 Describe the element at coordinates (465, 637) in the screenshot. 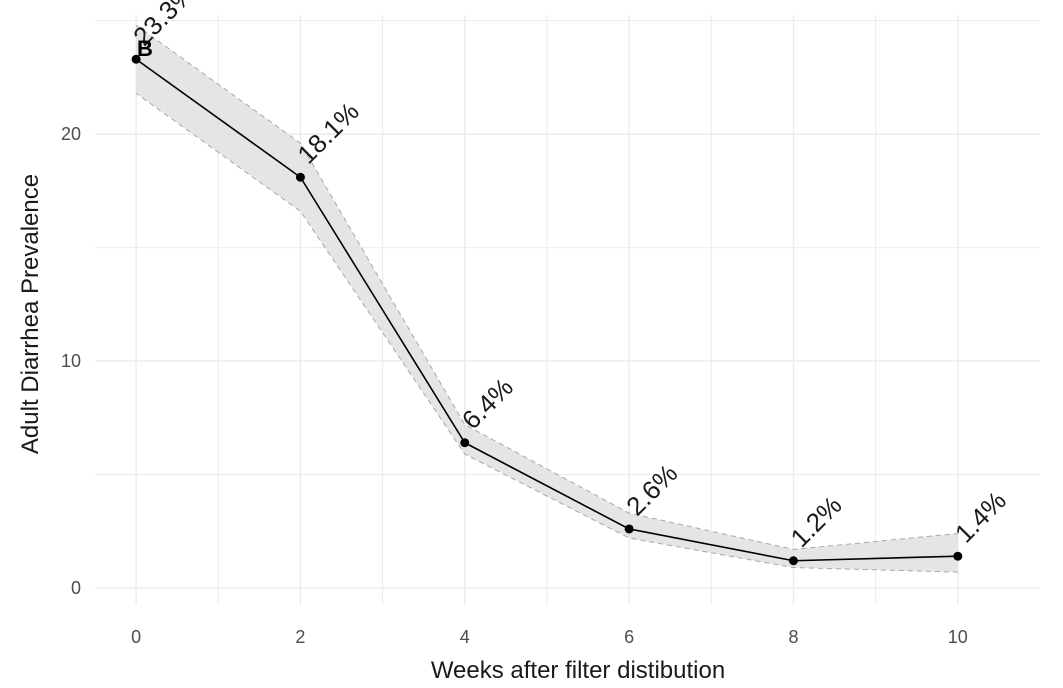

I see `x-tick-label: 4` at that location.